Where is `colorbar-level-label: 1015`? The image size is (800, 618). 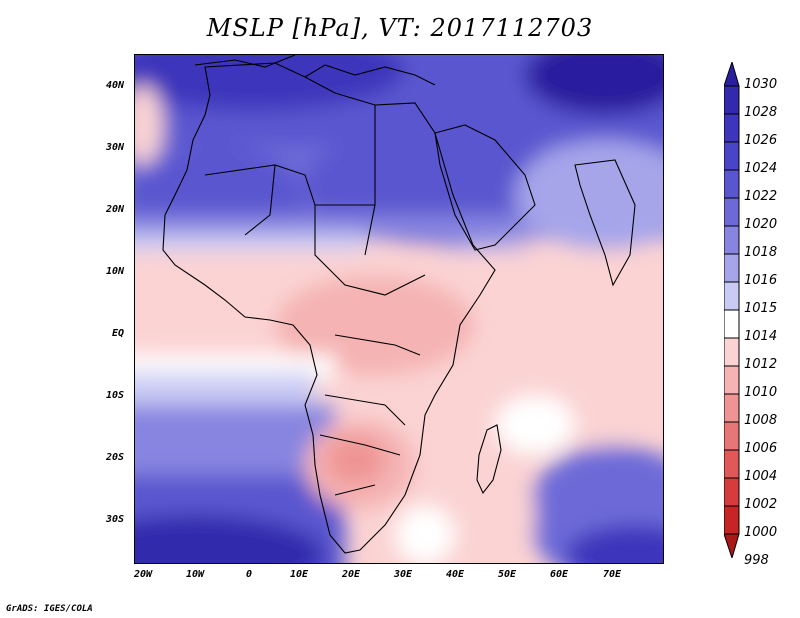 colorbar-level-label: 1015 is located at coordinates (761, 308).